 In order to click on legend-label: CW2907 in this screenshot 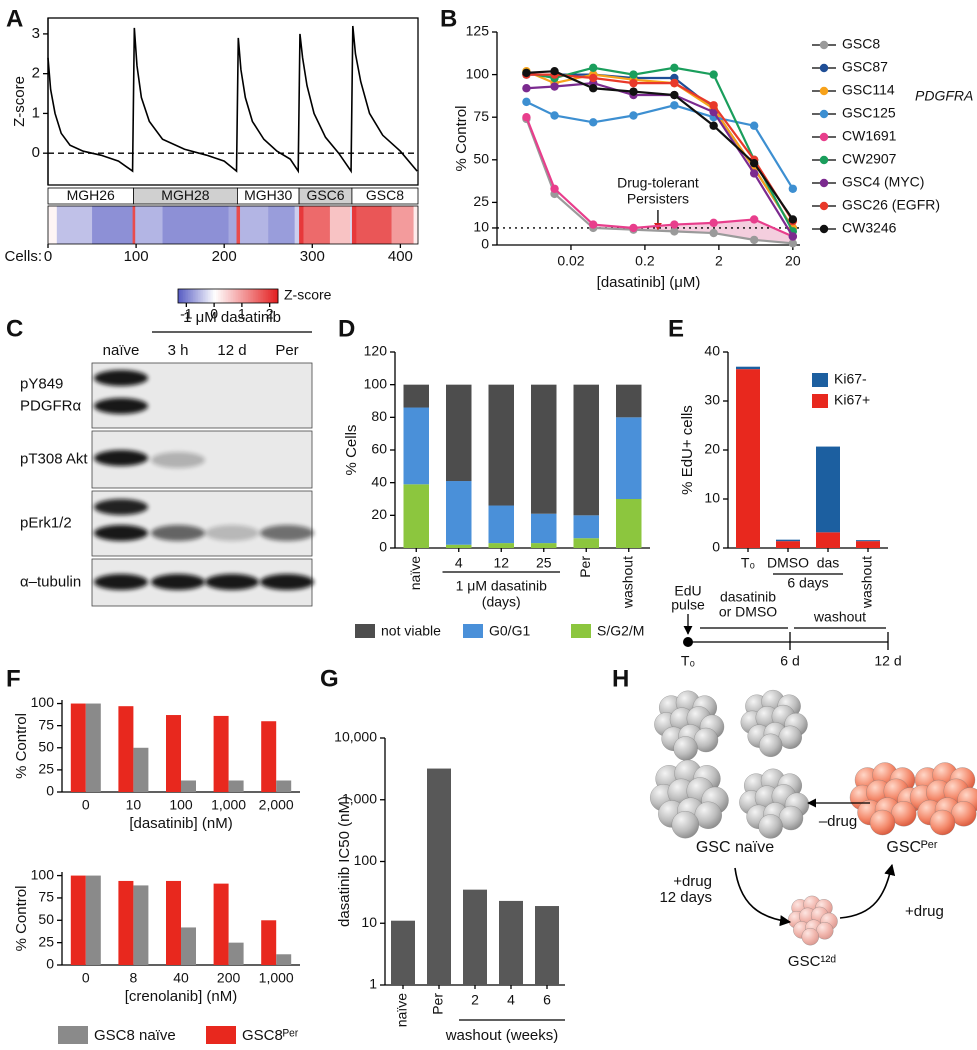, I will do `click(869, 159)`.